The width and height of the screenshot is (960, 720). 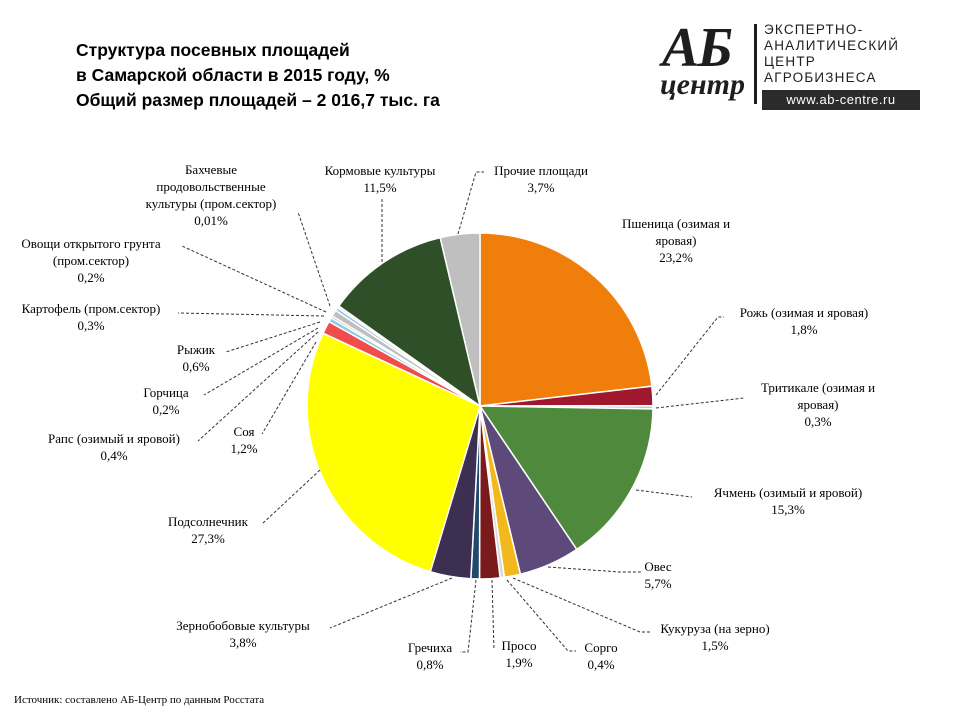 What do you see at coordinates (165, 409) in the screenshot?
I see `slice-14-value-label: 0,2%` at bounding box center [165, 409].